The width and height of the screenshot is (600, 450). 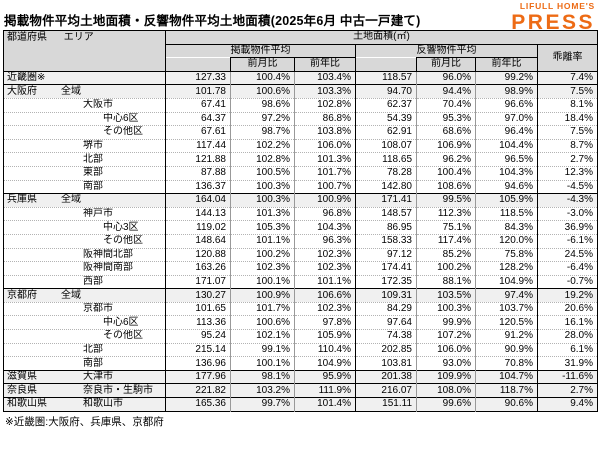 What do you see at coordinates (262, 240) in the screenshot?
I see `listed-mom-cell: 101.1%` at bounding box center [262, 240].